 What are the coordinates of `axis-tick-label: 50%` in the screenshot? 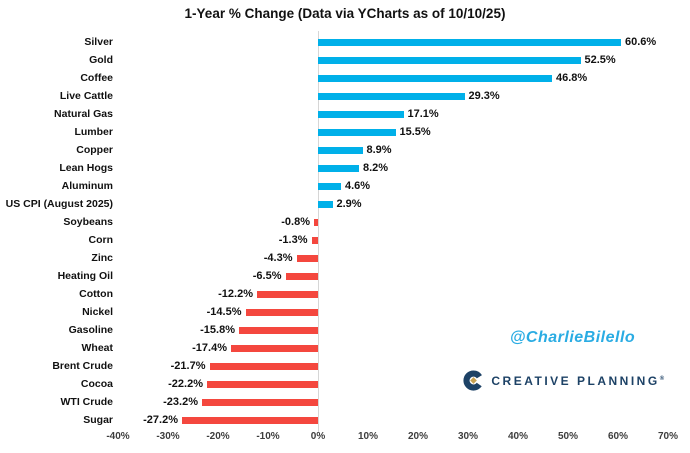 It's located at (567, 436).